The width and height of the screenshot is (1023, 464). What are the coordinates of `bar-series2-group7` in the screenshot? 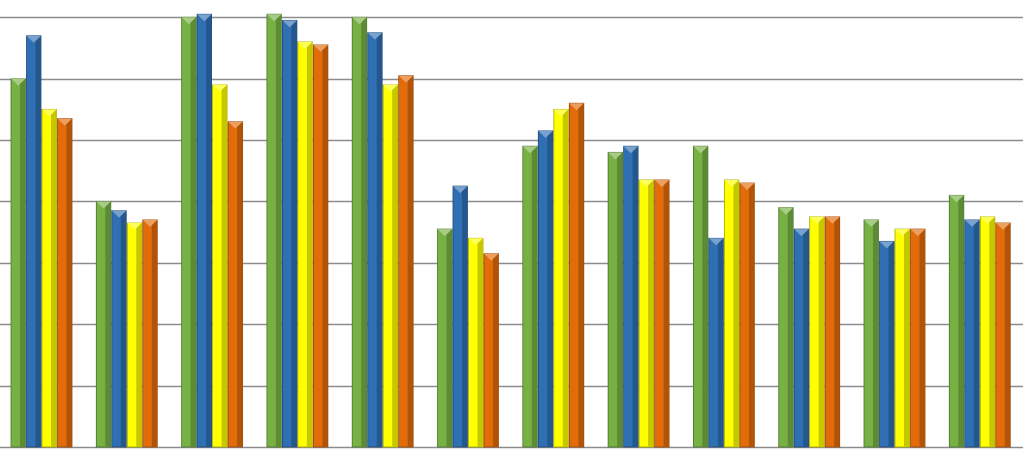 It's located at (545, 289).